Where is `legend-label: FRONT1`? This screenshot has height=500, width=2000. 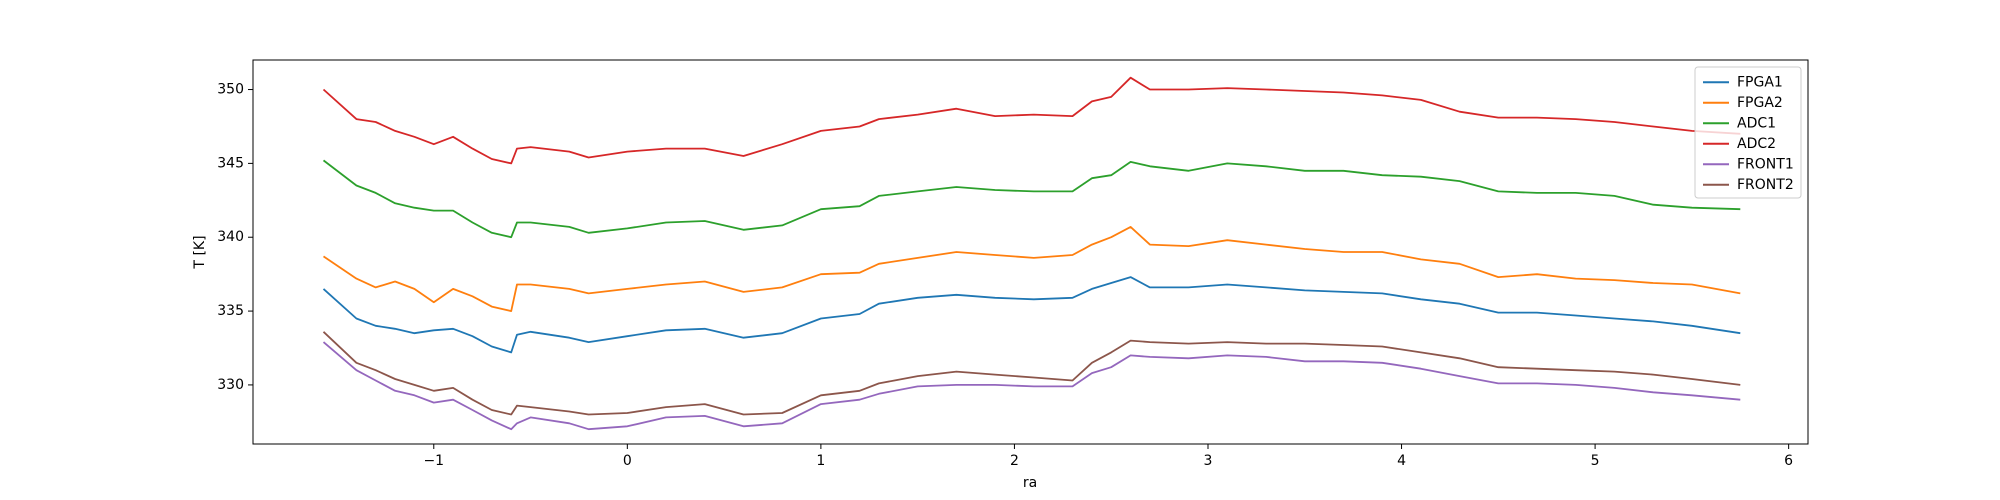 legend-label: FRONT1 is located at coordinates (1765, 164).